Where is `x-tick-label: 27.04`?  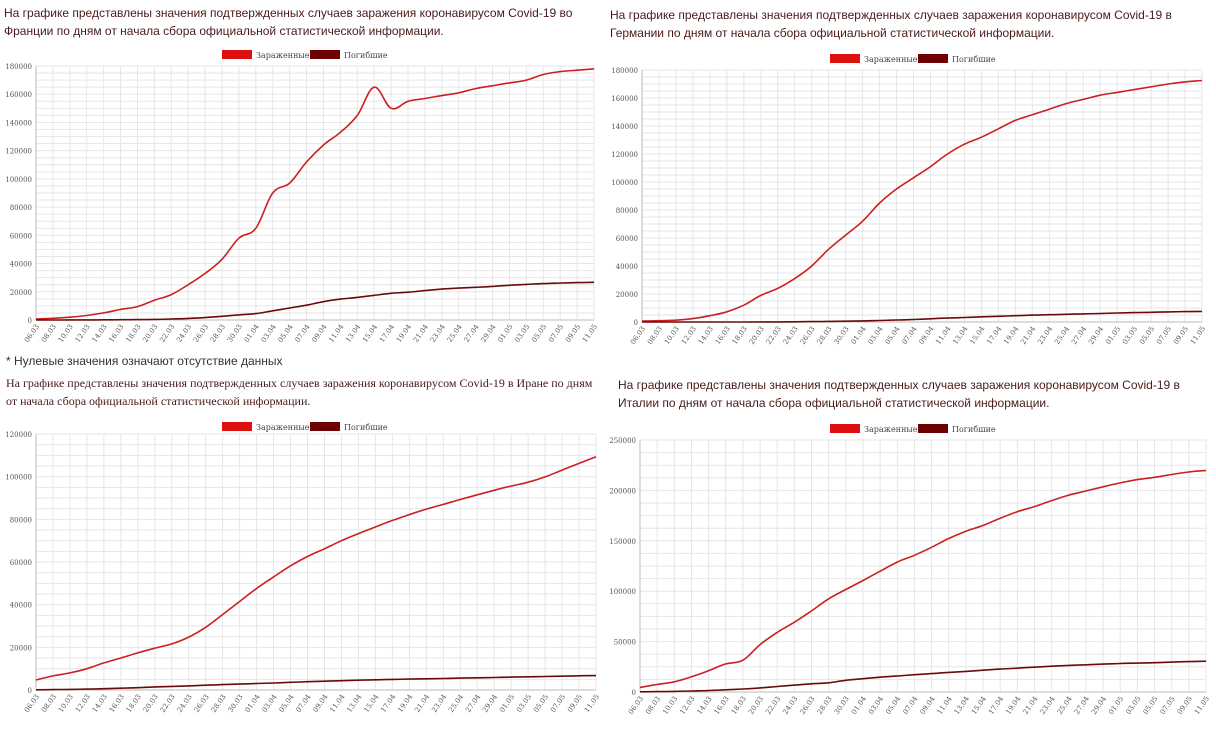
x-tick-label: 27.04 is located at coordinates (1082, 705).